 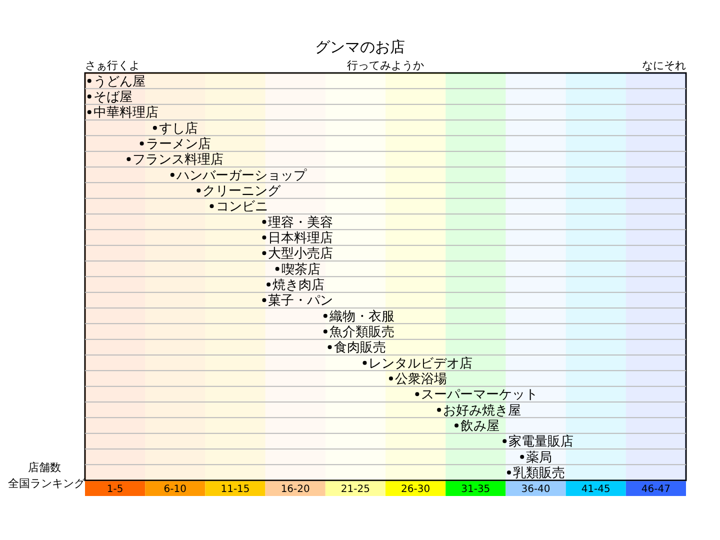 What do you see at coordinates (475, 490) in the screenshot?
I see `band-label: 31-35` at bounding box center [475, 490].